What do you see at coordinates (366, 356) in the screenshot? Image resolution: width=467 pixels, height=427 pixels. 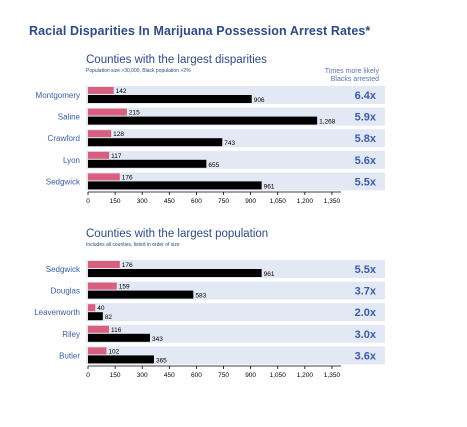 I see `p2-ratio-label: 3.6x` at bounding box center [366, 356].